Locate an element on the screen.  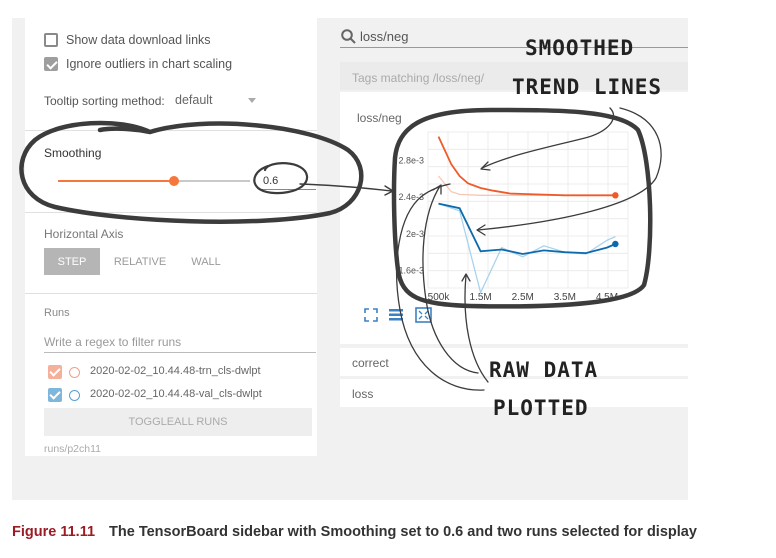
y-tick-label: 1.6e-3 is located at coordinates (411, 271).